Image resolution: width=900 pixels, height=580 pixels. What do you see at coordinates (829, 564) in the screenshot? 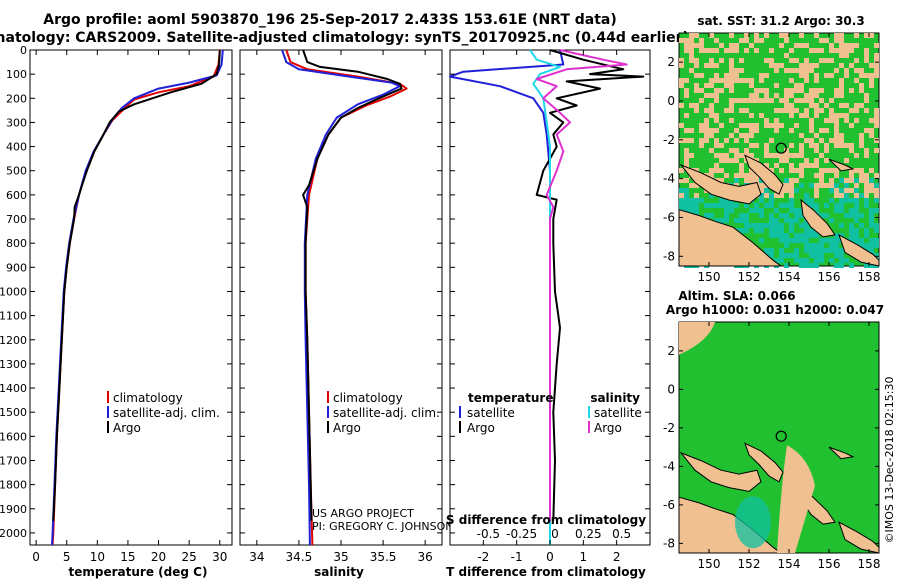
I see `map-x-tick-label: 156` at bounding box center [829, 564].